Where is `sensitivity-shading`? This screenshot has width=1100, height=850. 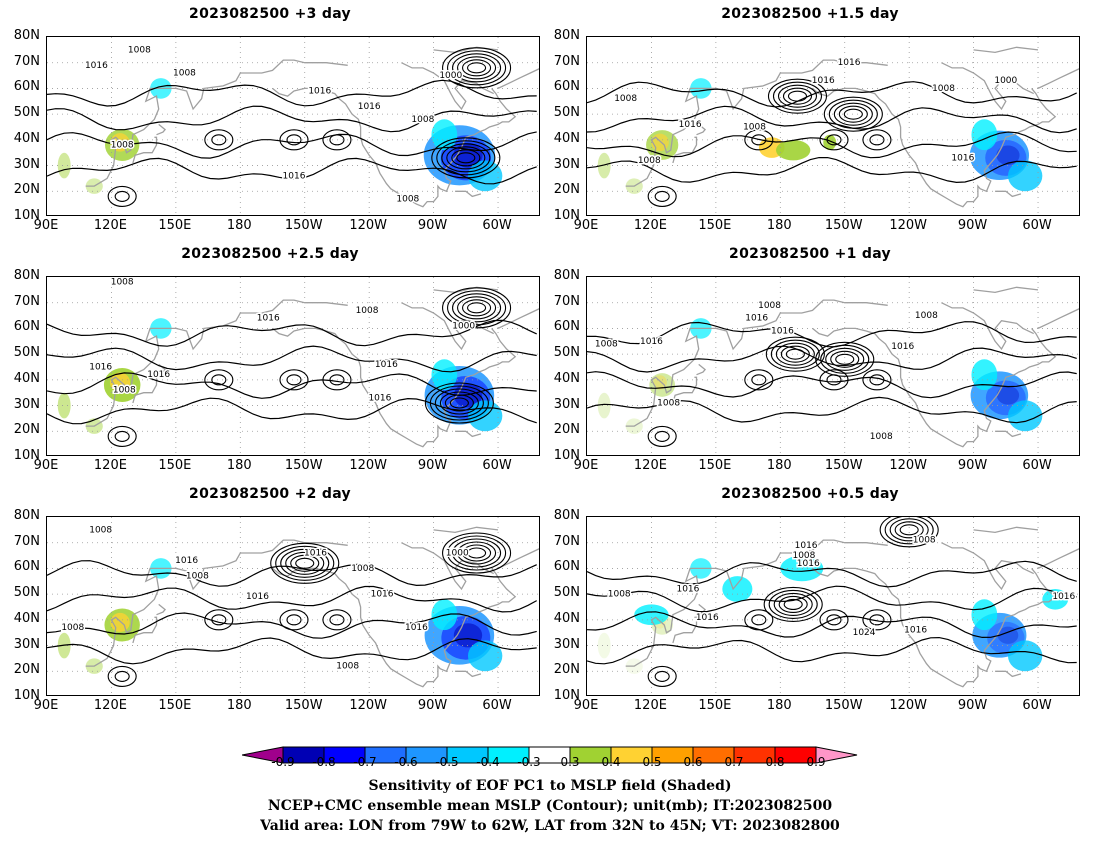
sensitivity-shading is located at coordinates (280, 136).